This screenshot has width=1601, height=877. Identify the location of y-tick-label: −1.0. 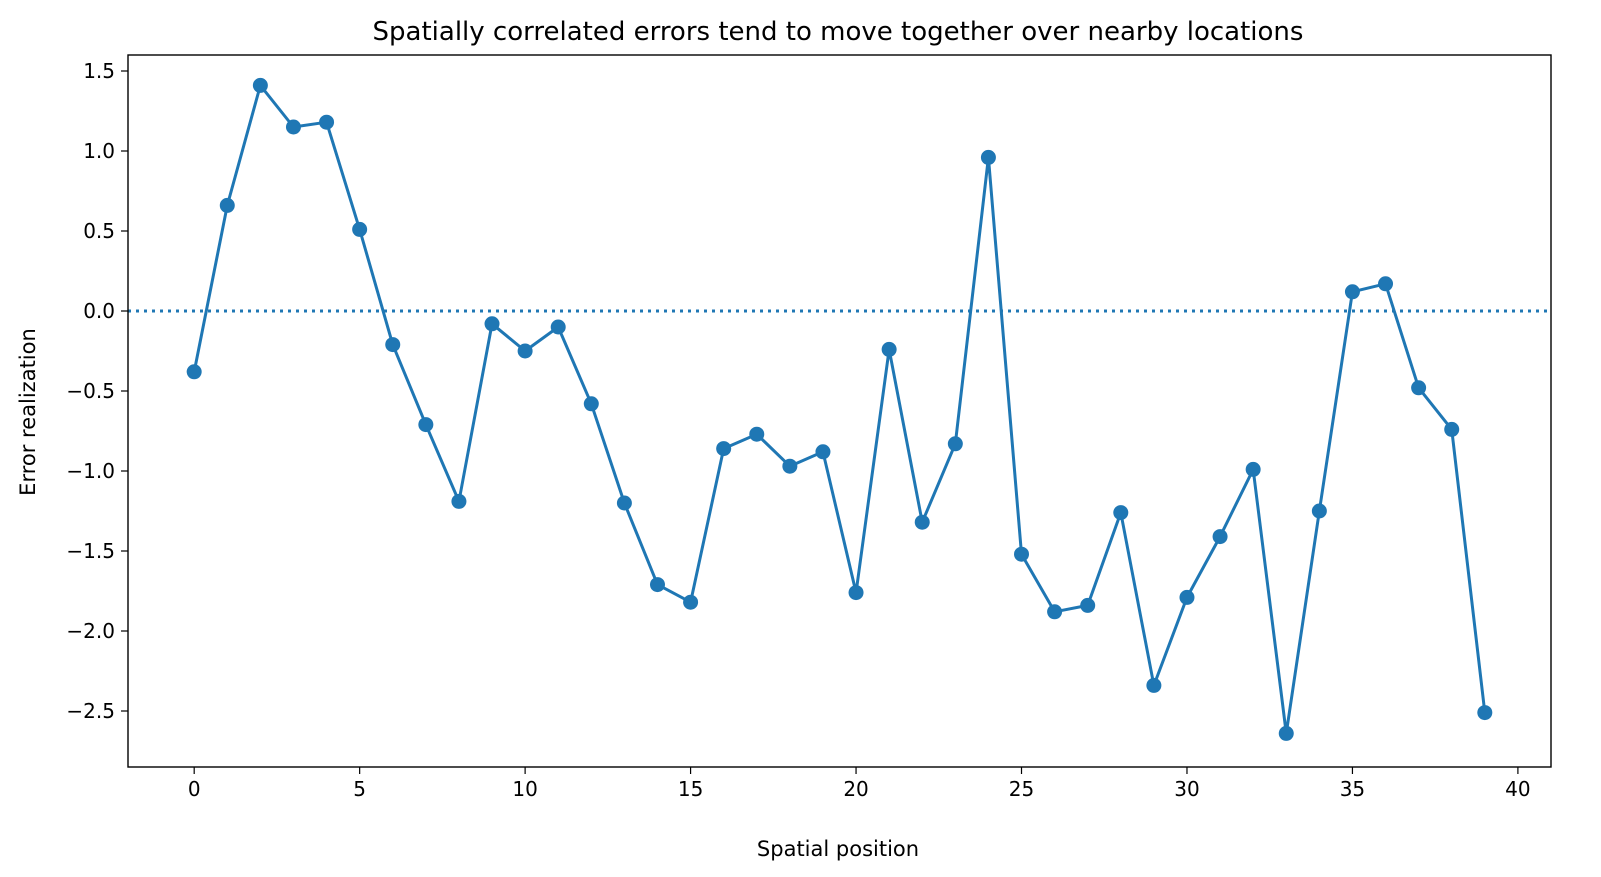
(90, 471).